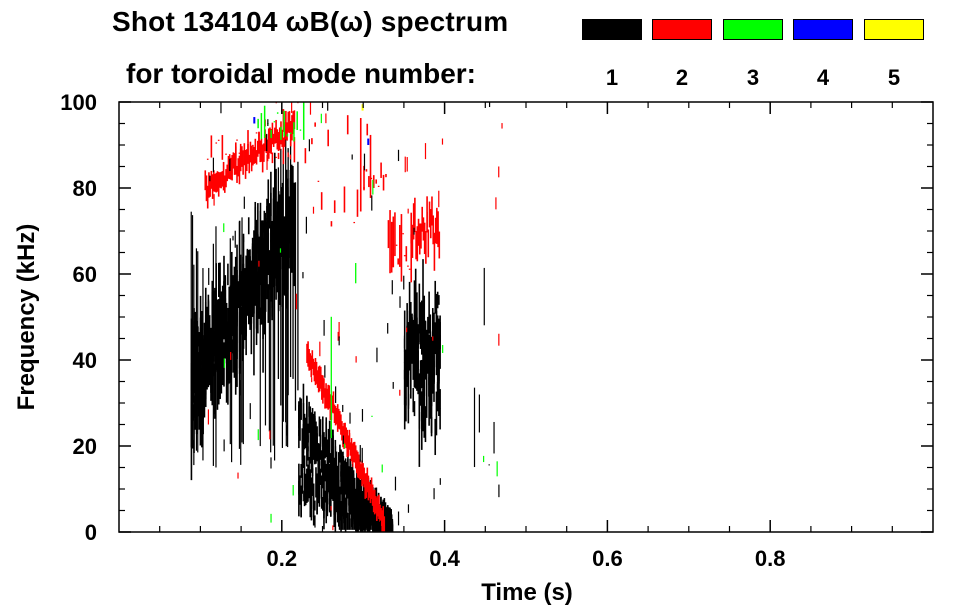  Describe the element at coordinates (85, 188) in the screenshot. I see `y-tick-label: 80` at that location.